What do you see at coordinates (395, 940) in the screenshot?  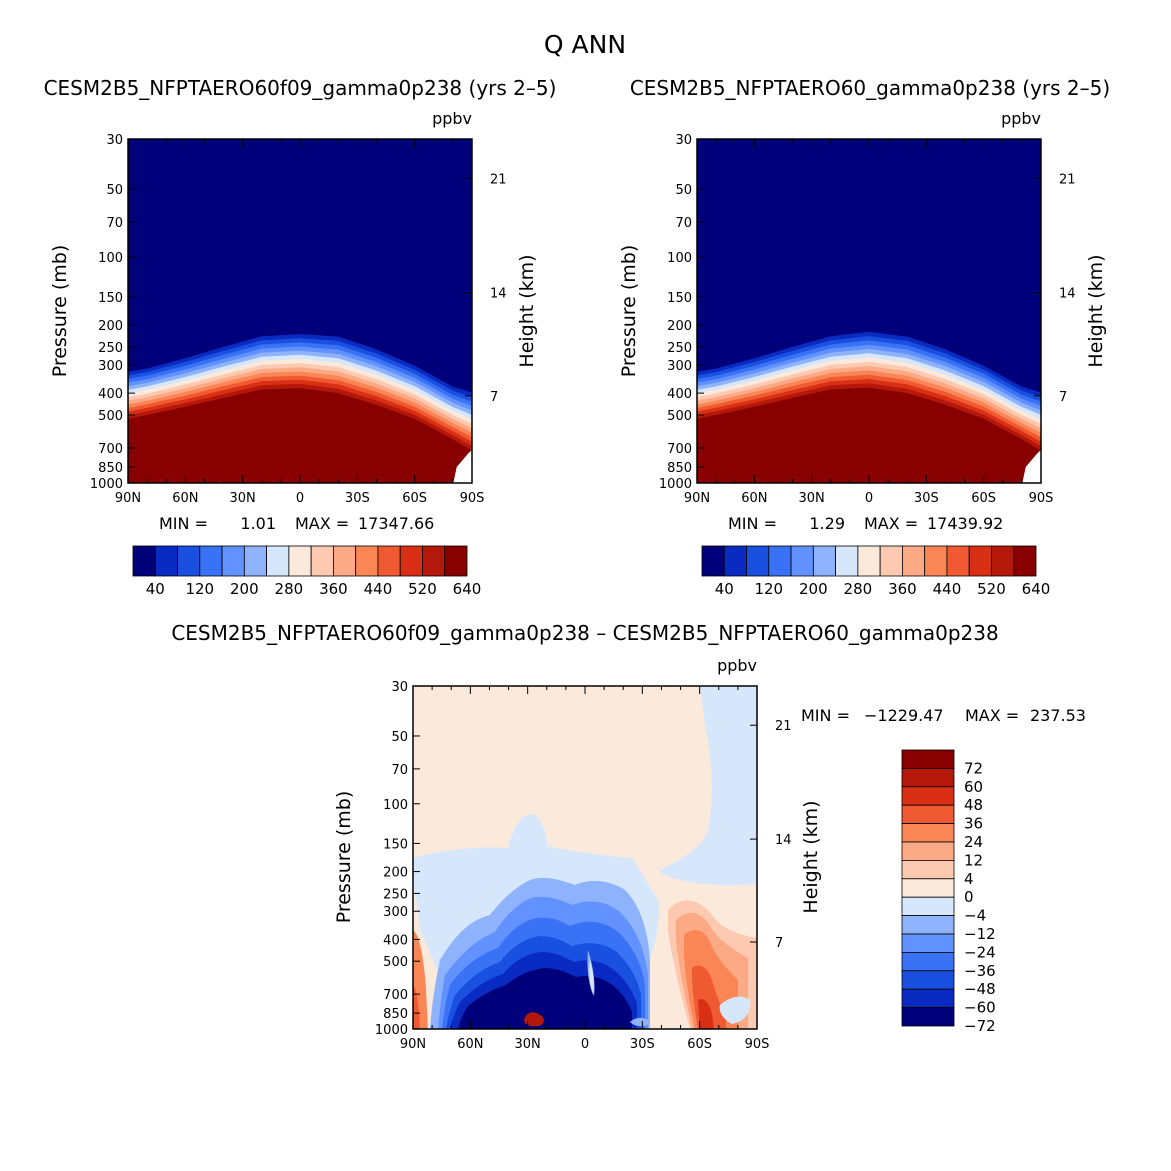 I see `panel-c-ytick-label: 400` at bounding box center [395, 940].